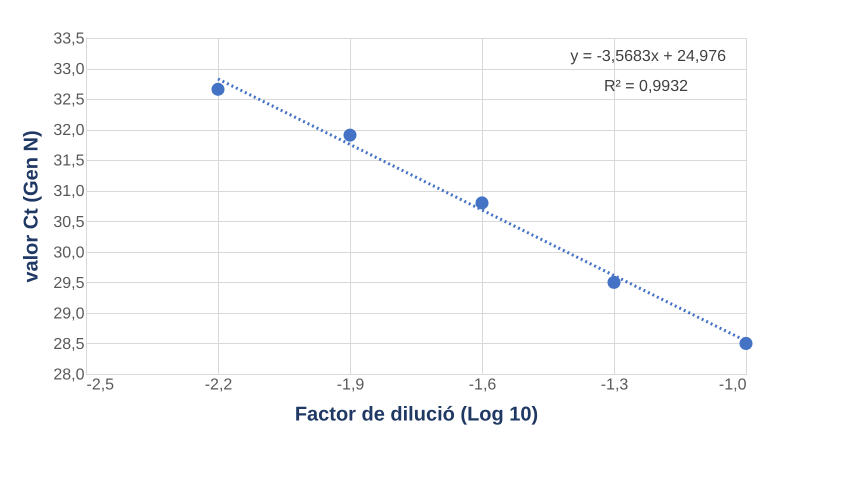 The height and width of the screenshot is (495, 853). What do you see at coordinates (69, 39) in the screenshot?
I see `y-tick-label: 33,5` at bounding box center [69, 39].